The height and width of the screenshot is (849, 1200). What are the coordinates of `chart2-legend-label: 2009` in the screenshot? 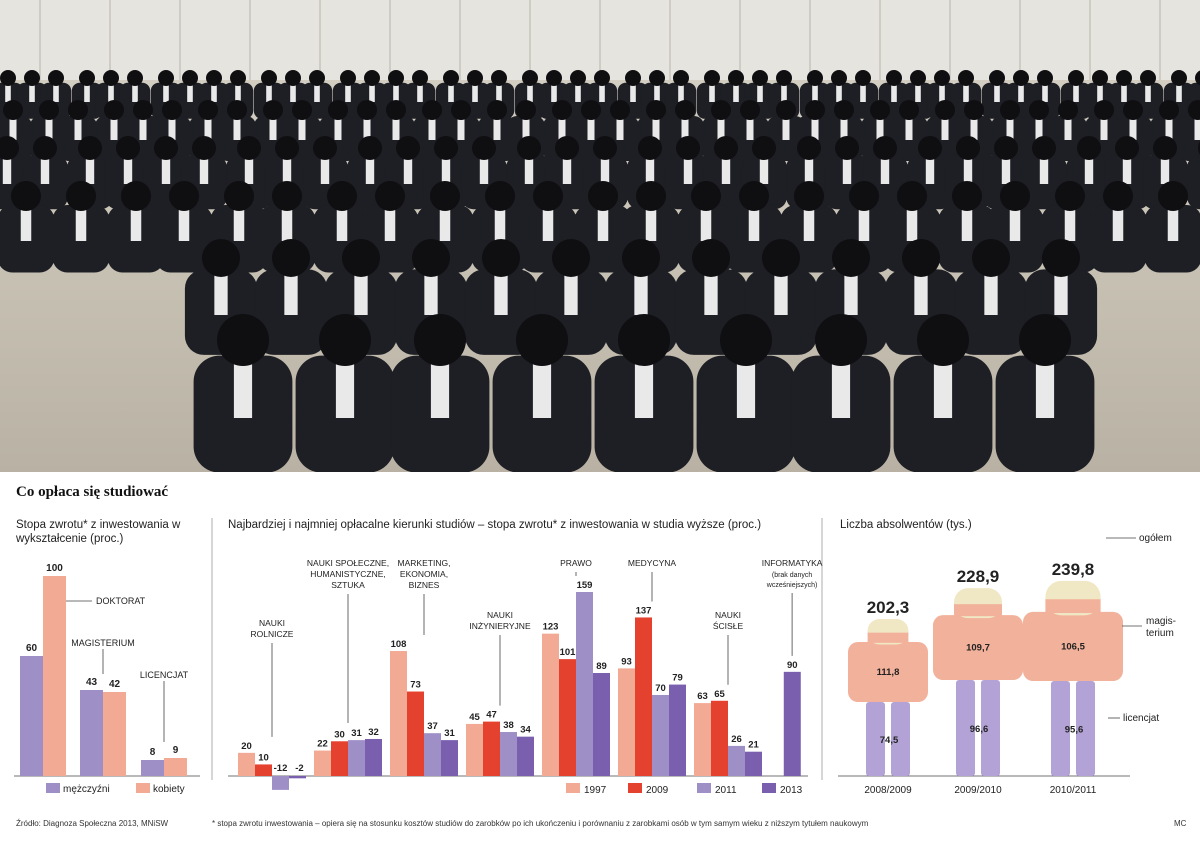 It's located at (657, 790).